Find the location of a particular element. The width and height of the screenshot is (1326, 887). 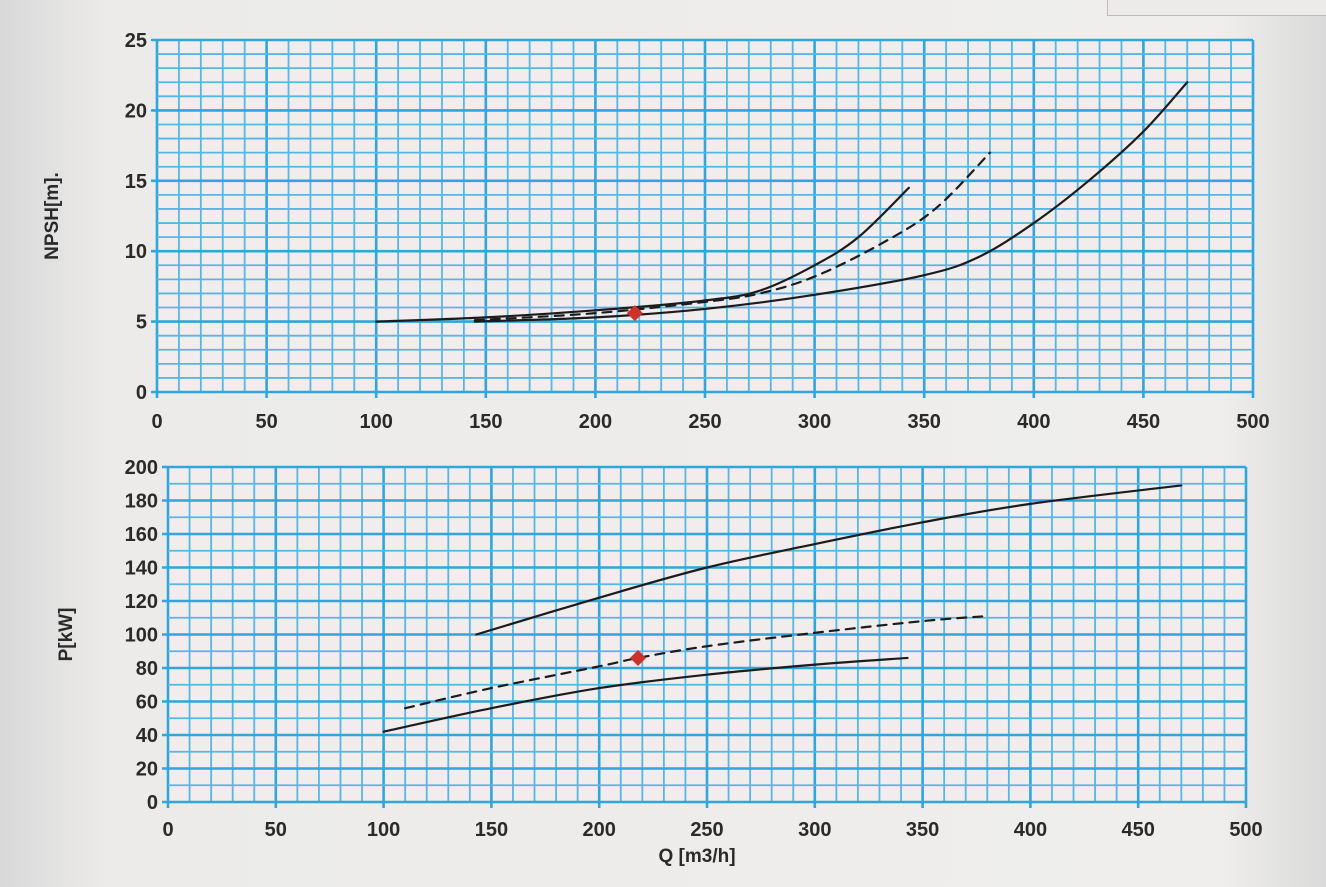

y-tick-label: 100 is located at coordinates (141, 636).